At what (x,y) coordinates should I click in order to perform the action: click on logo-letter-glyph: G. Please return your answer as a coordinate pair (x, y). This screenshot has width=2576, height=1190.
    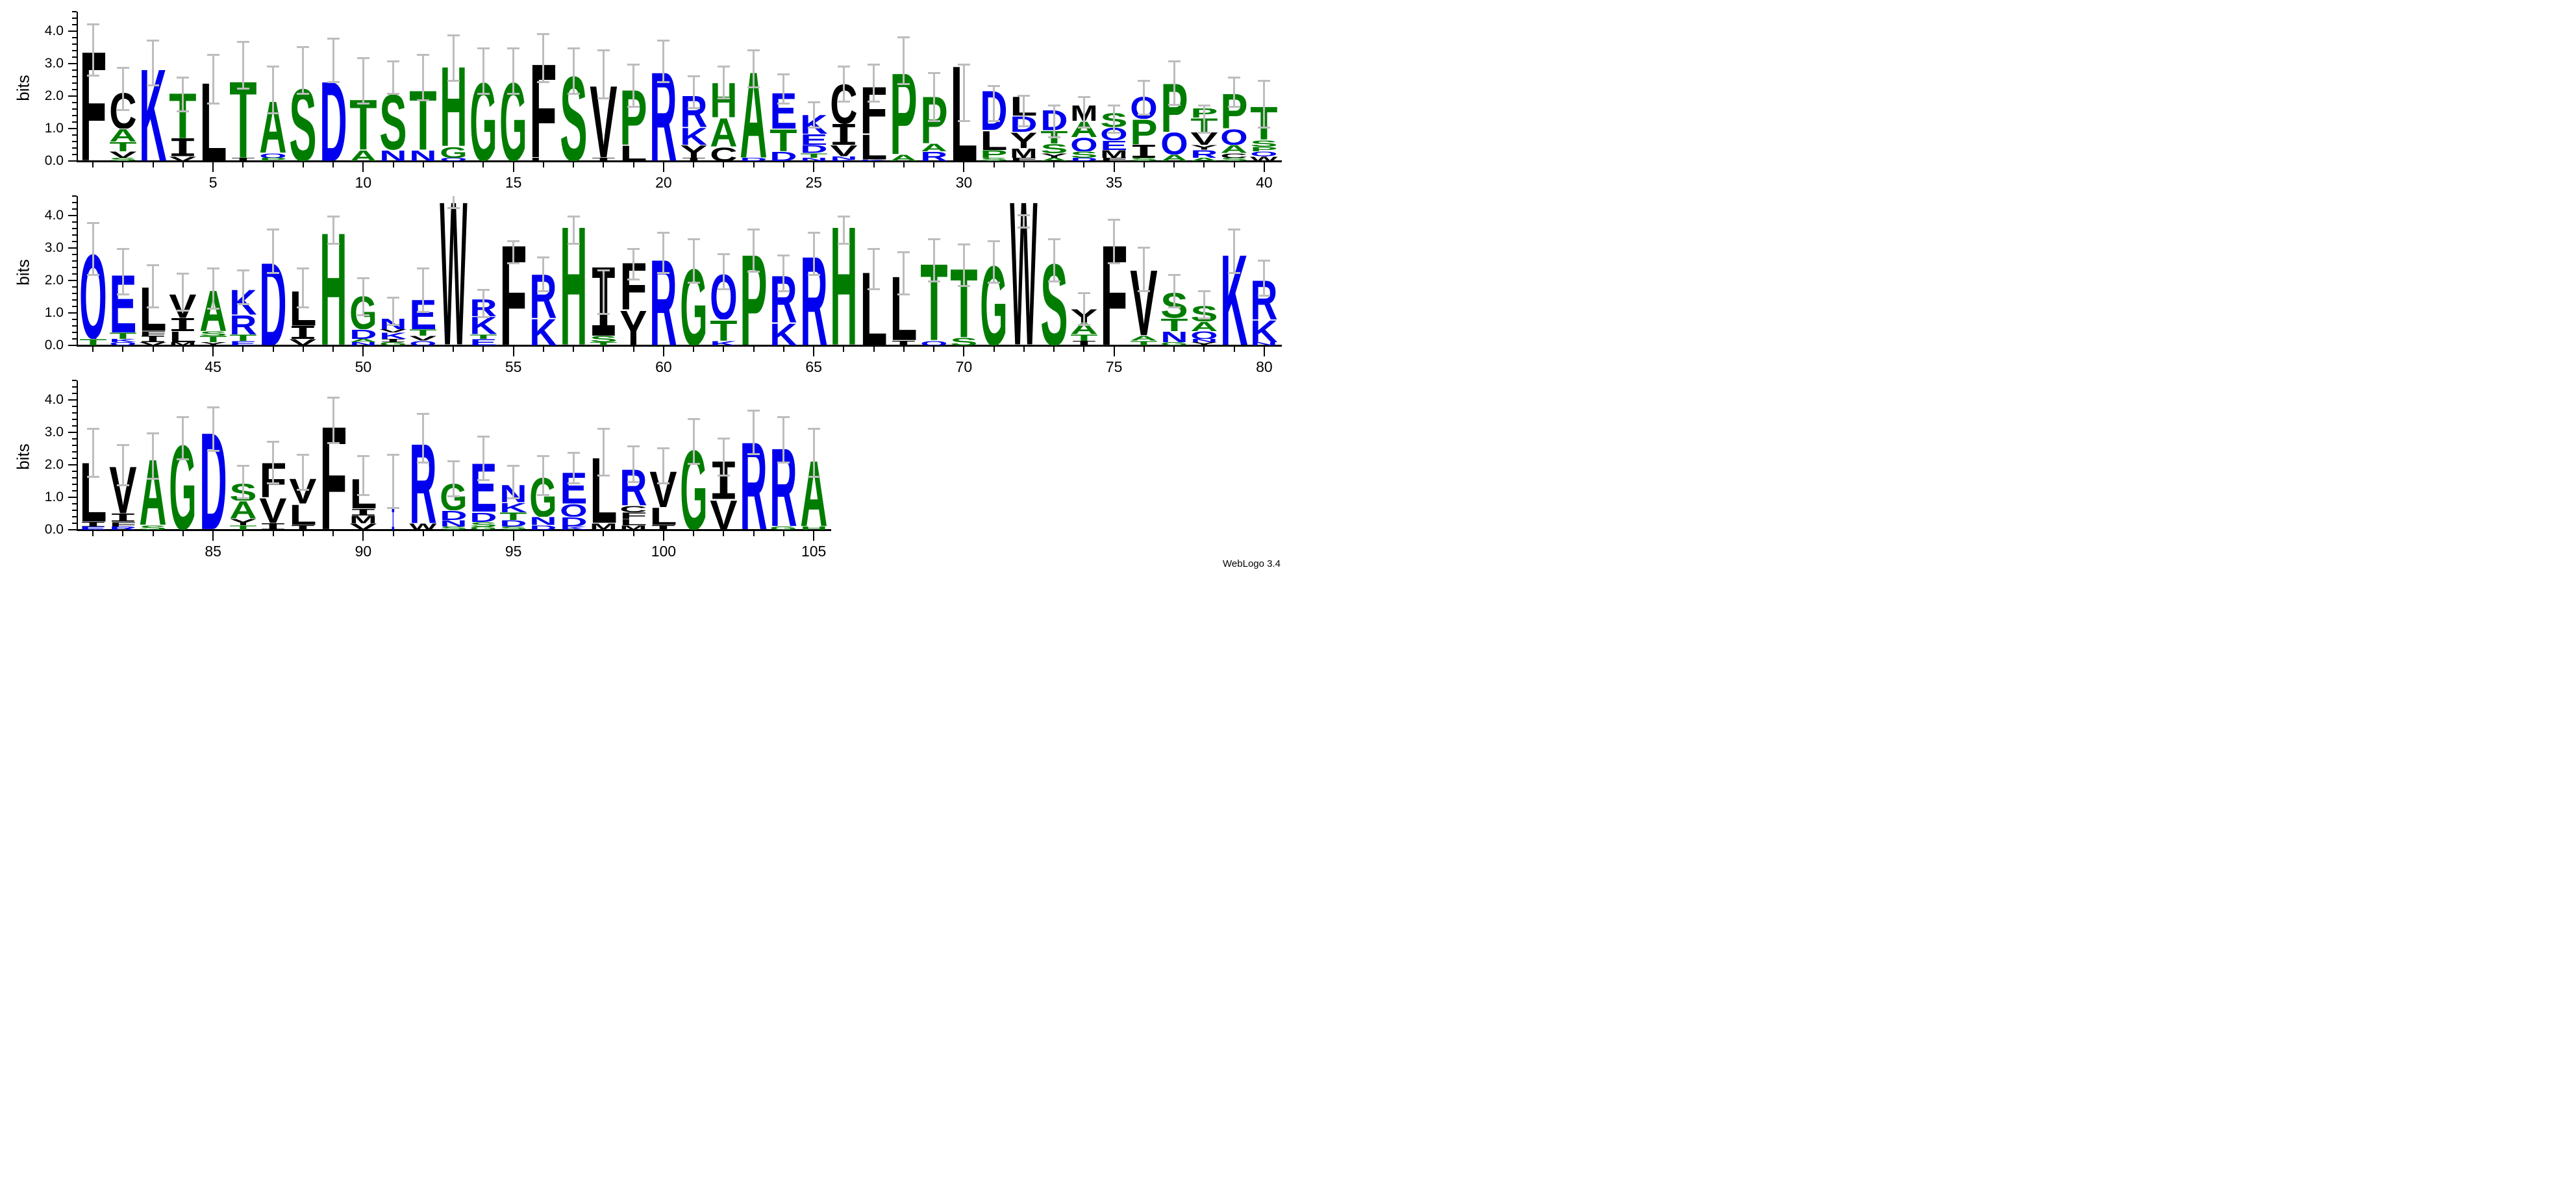
    Looking at the image, I should click on (453, 153).